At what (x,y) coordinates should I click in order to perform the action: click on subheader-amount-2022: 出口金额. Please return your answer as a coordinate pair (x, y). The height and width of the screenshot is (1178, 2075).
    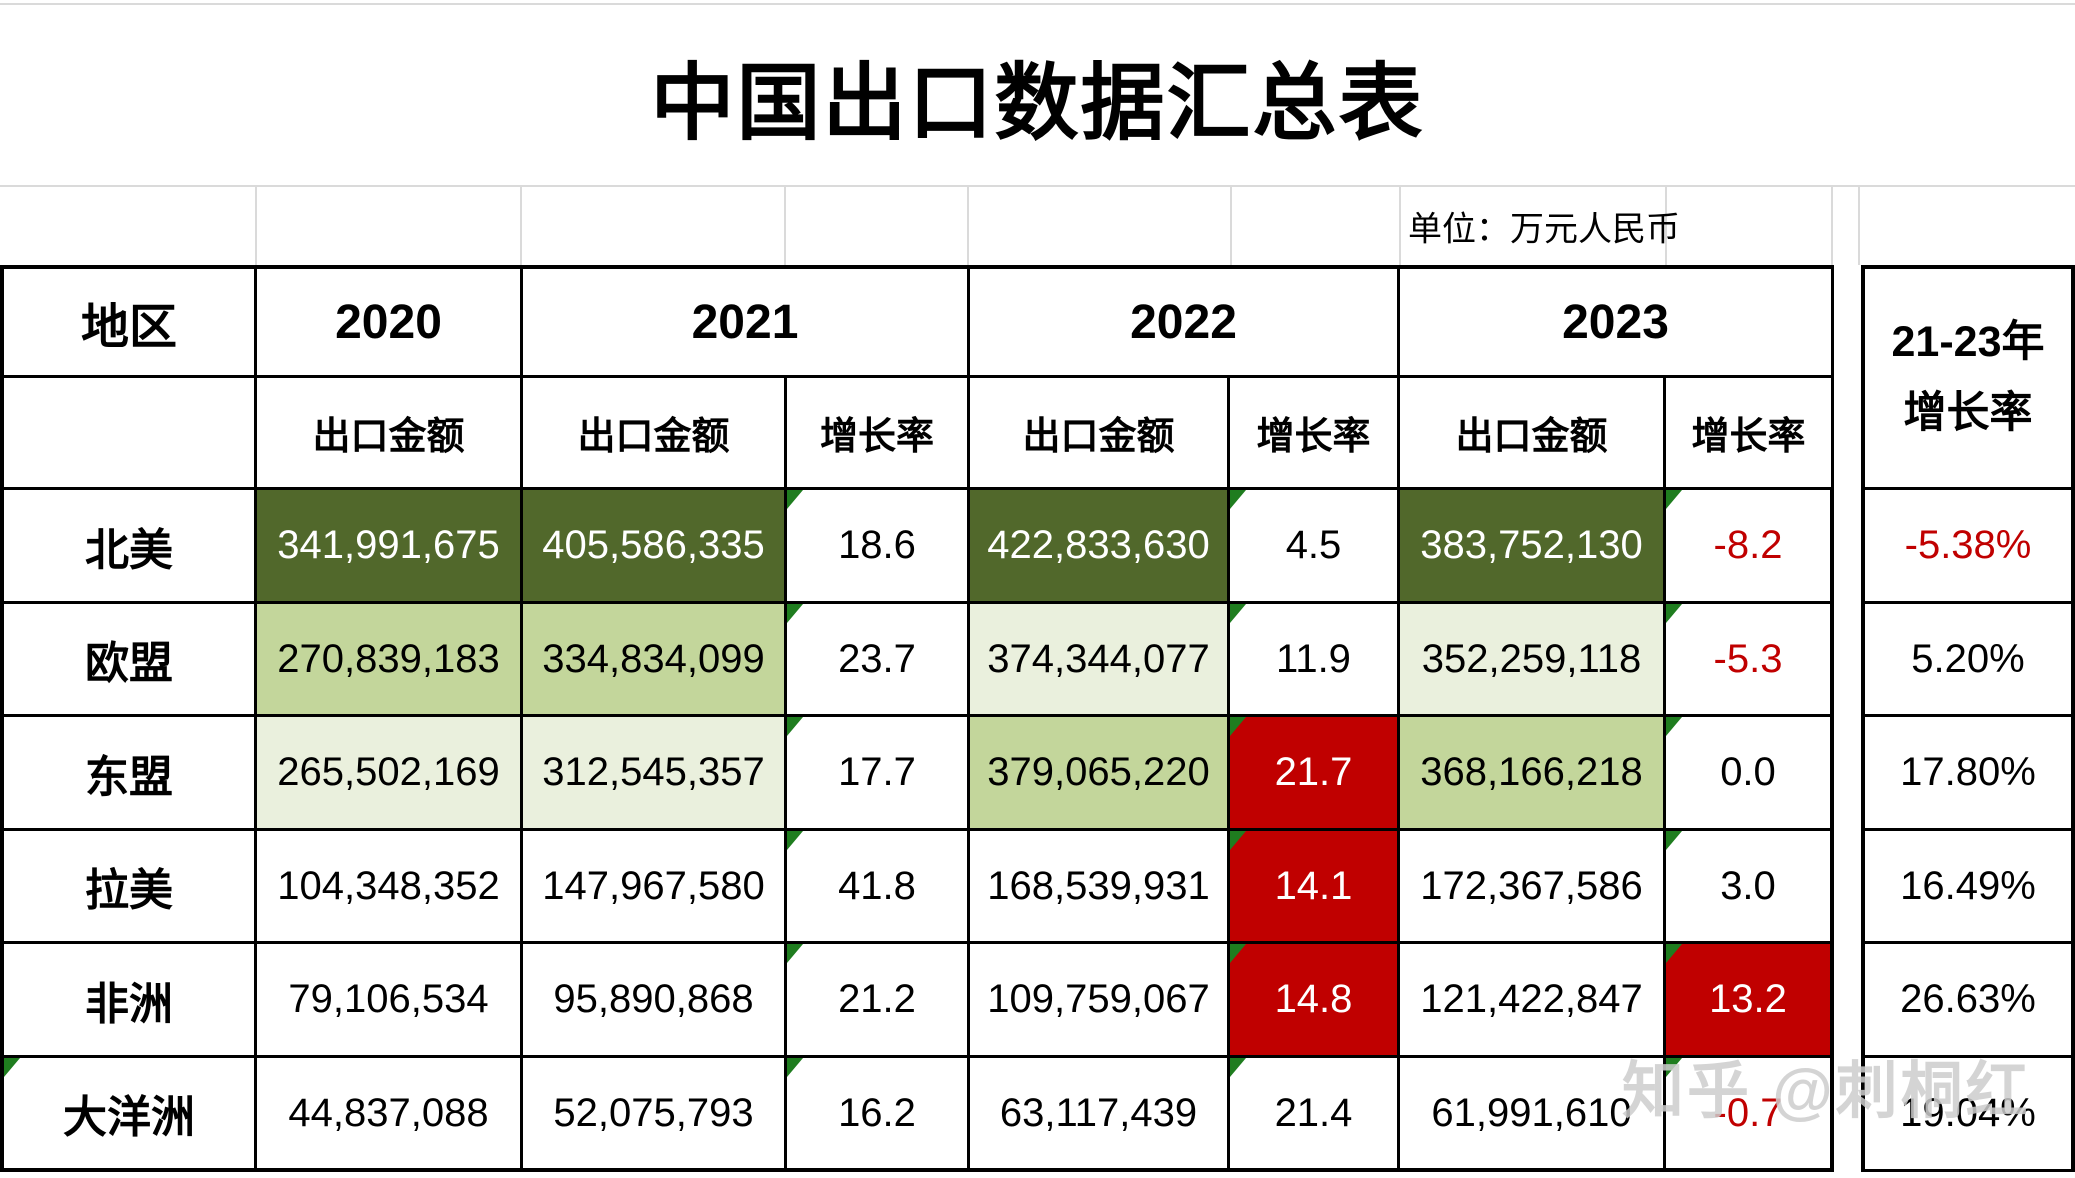
    Looking at the image, I should click on (1100, 434).